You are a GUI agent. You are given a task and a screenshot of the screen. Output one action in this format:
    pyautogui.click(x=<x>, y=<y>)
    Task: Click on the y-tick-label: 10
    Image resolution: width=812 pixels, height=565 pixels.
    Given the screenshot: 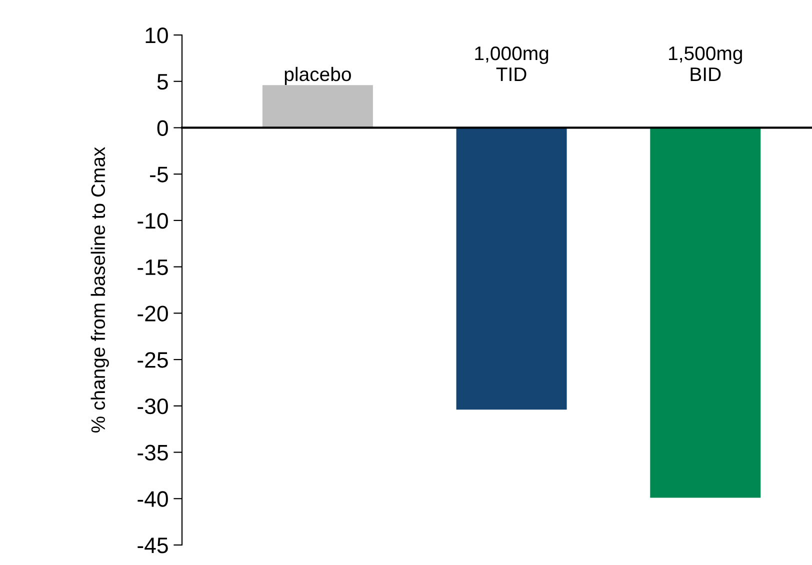 What is the action you would take?
    pyautogui.click(x=157, y=36)
    